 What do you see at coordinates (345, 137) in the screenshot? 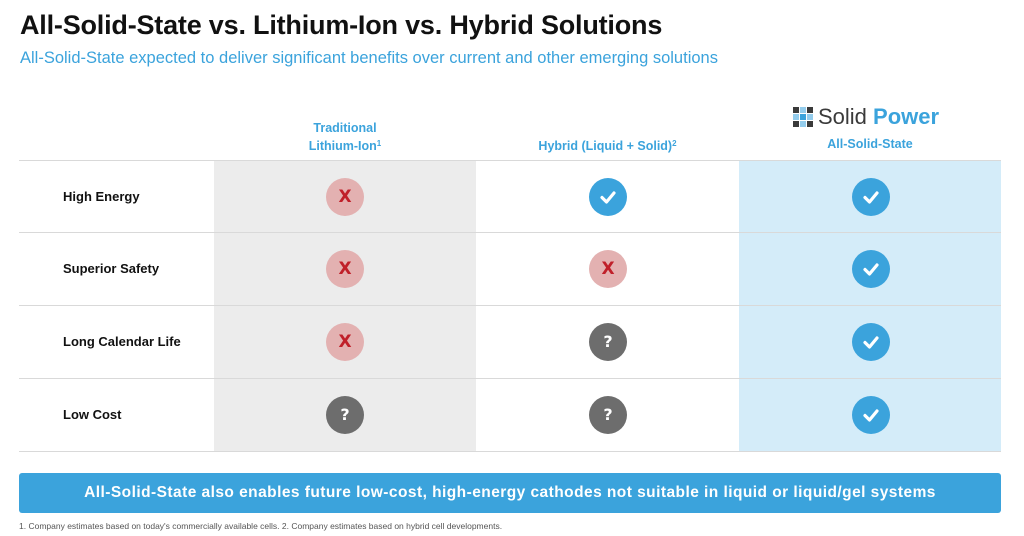
I see `column-header-traditional: Traditional Lithium-Ion1` at bounding box center [345, 137].